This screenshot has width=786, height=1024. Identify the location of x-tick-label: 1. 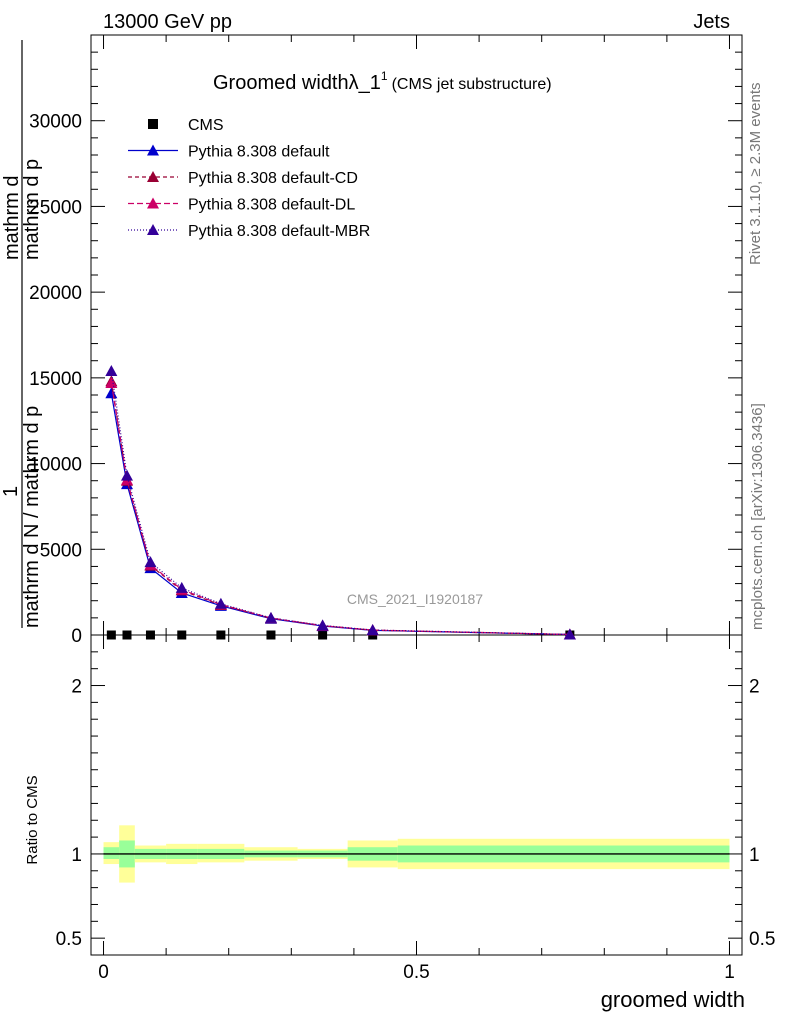
(729, 972).